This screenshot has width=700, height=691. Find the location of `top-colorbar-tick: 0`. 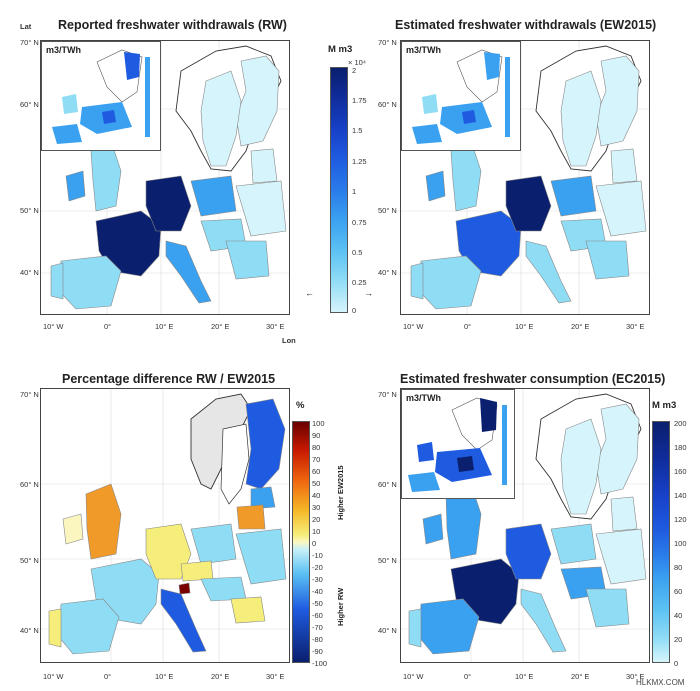

top-colorbar-tick: 0 is located at coordinates (354, 310).